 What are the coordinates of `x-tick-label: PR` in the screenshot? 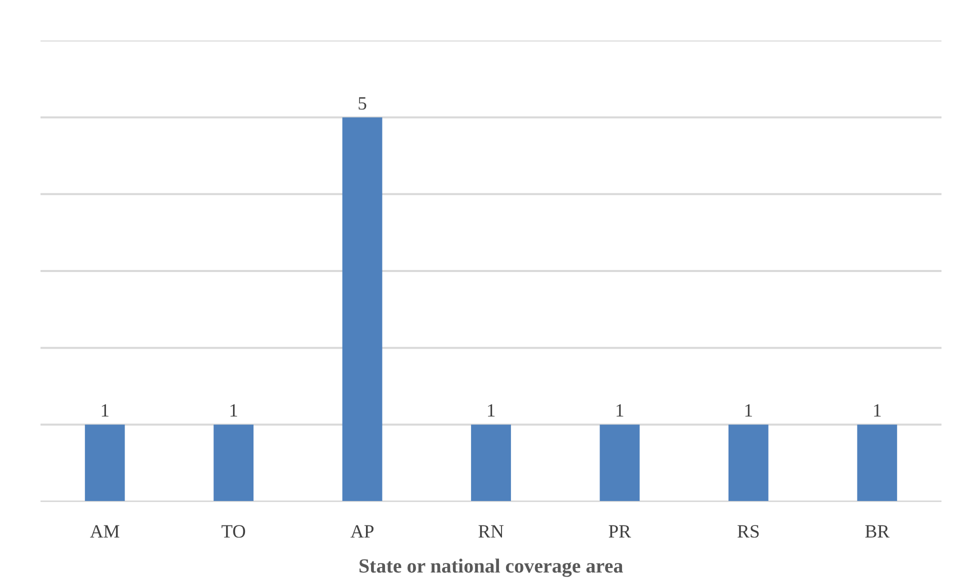 It's located at (620, 532).